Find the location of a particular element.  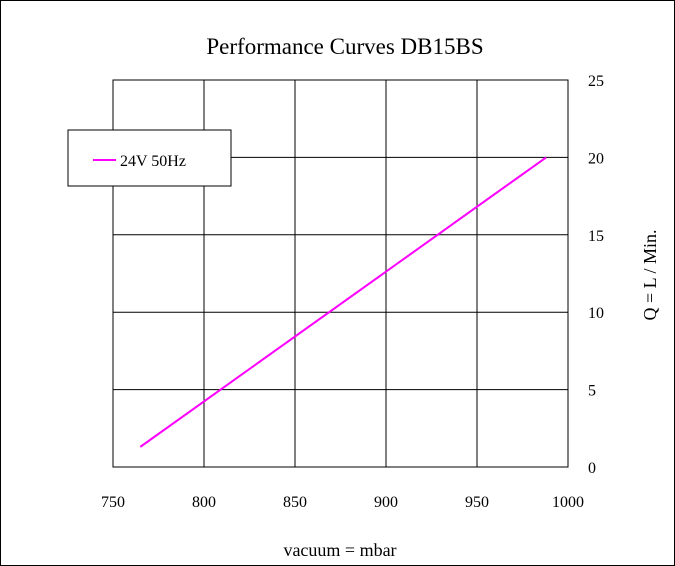

legend: 24V 50Hz is located at coordinates (149, 158).